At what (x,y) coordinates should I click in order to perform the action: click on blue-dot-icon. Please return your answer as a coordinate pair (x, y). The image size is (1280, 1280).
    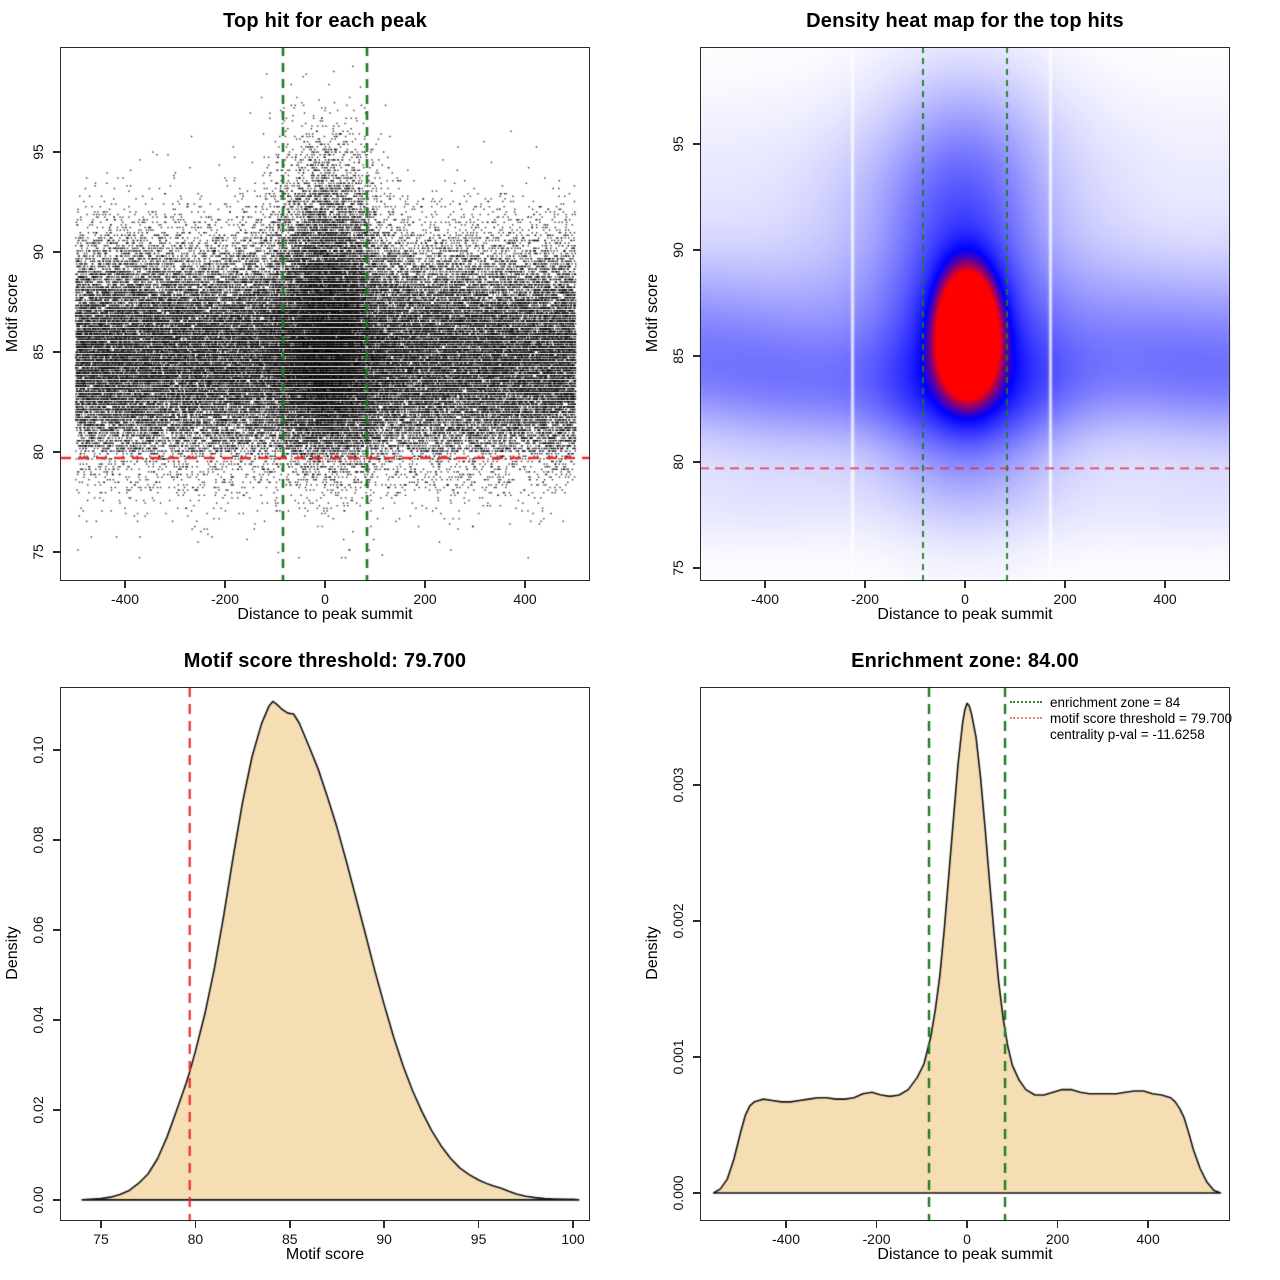
    Looking at the image, I should click on (1026, 734).